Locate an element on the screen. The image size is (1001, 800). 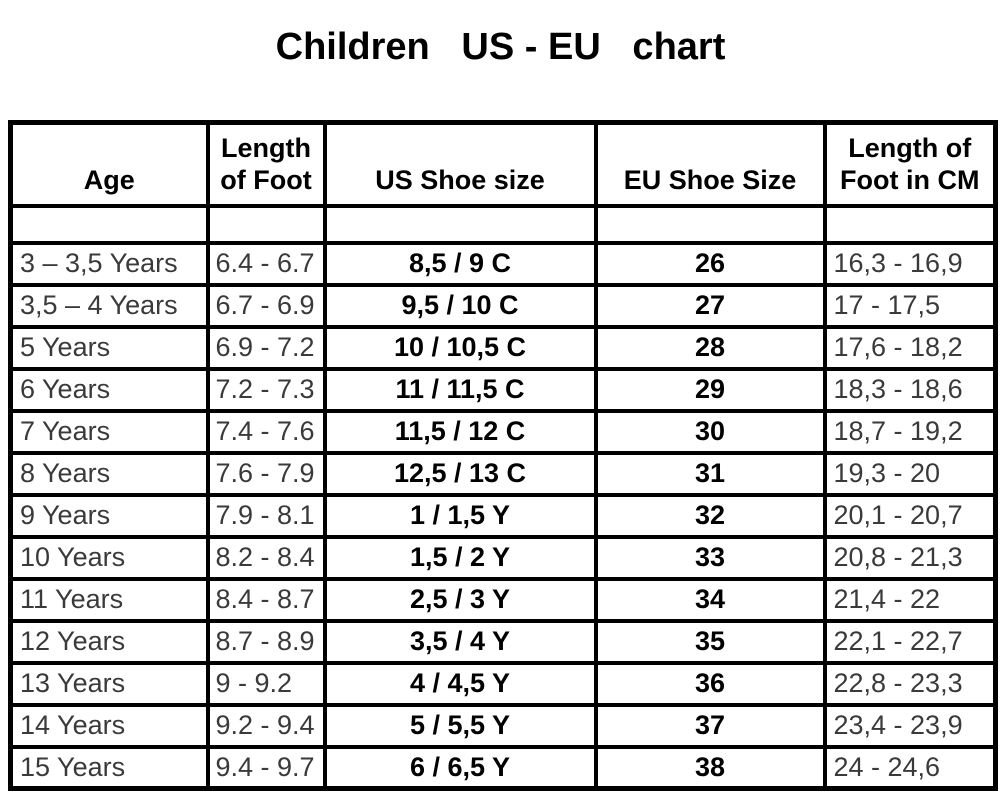
cell-length-in-cm: 19,3 - 20 is located at coordinates (910, 473).